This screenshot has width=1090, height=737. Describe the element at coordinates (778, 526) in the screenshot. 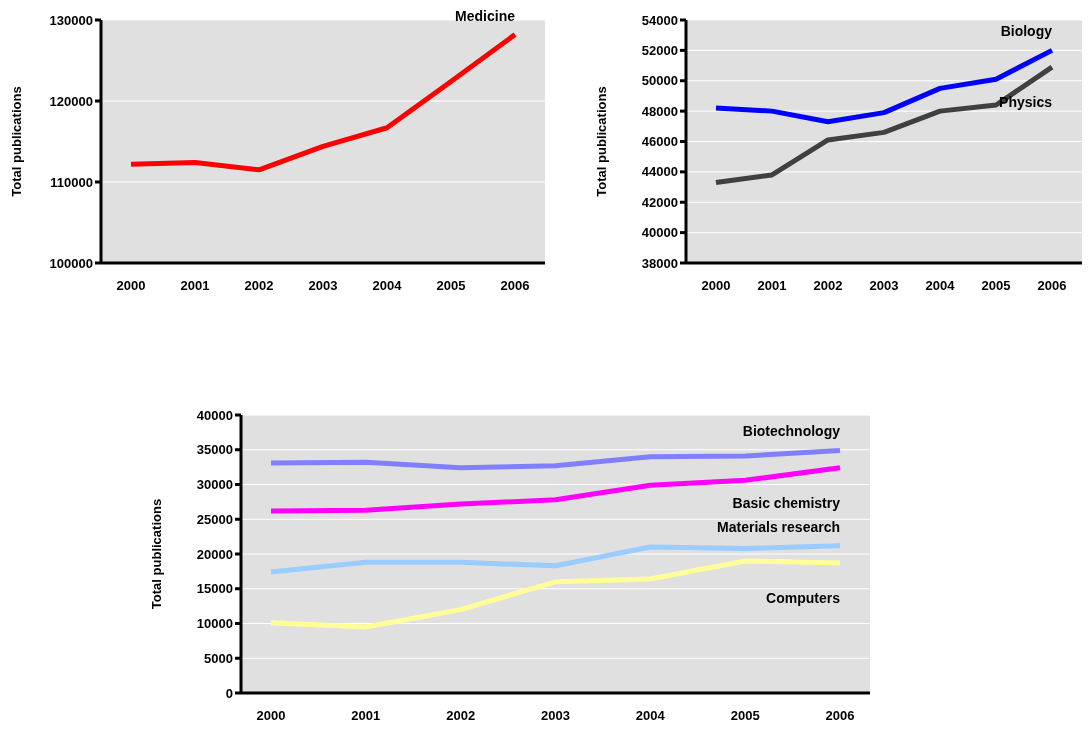

I see `series-label: Materials research` at that location.